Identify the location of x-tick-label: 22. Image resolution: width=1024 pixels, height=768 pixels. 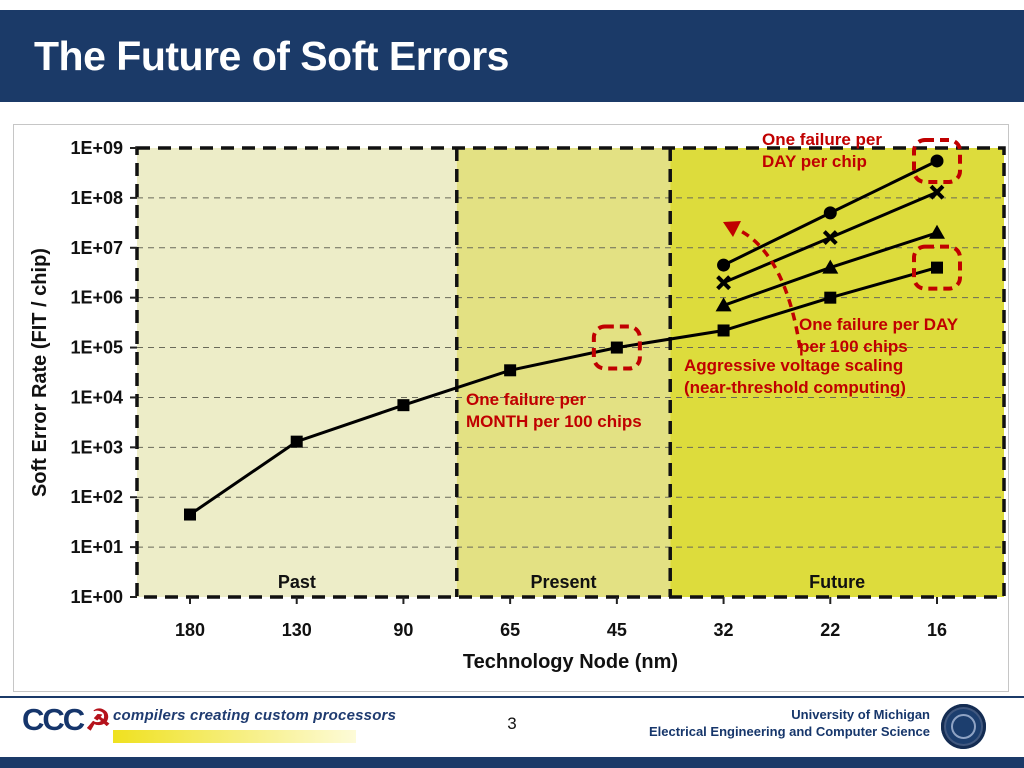
(830, 630).